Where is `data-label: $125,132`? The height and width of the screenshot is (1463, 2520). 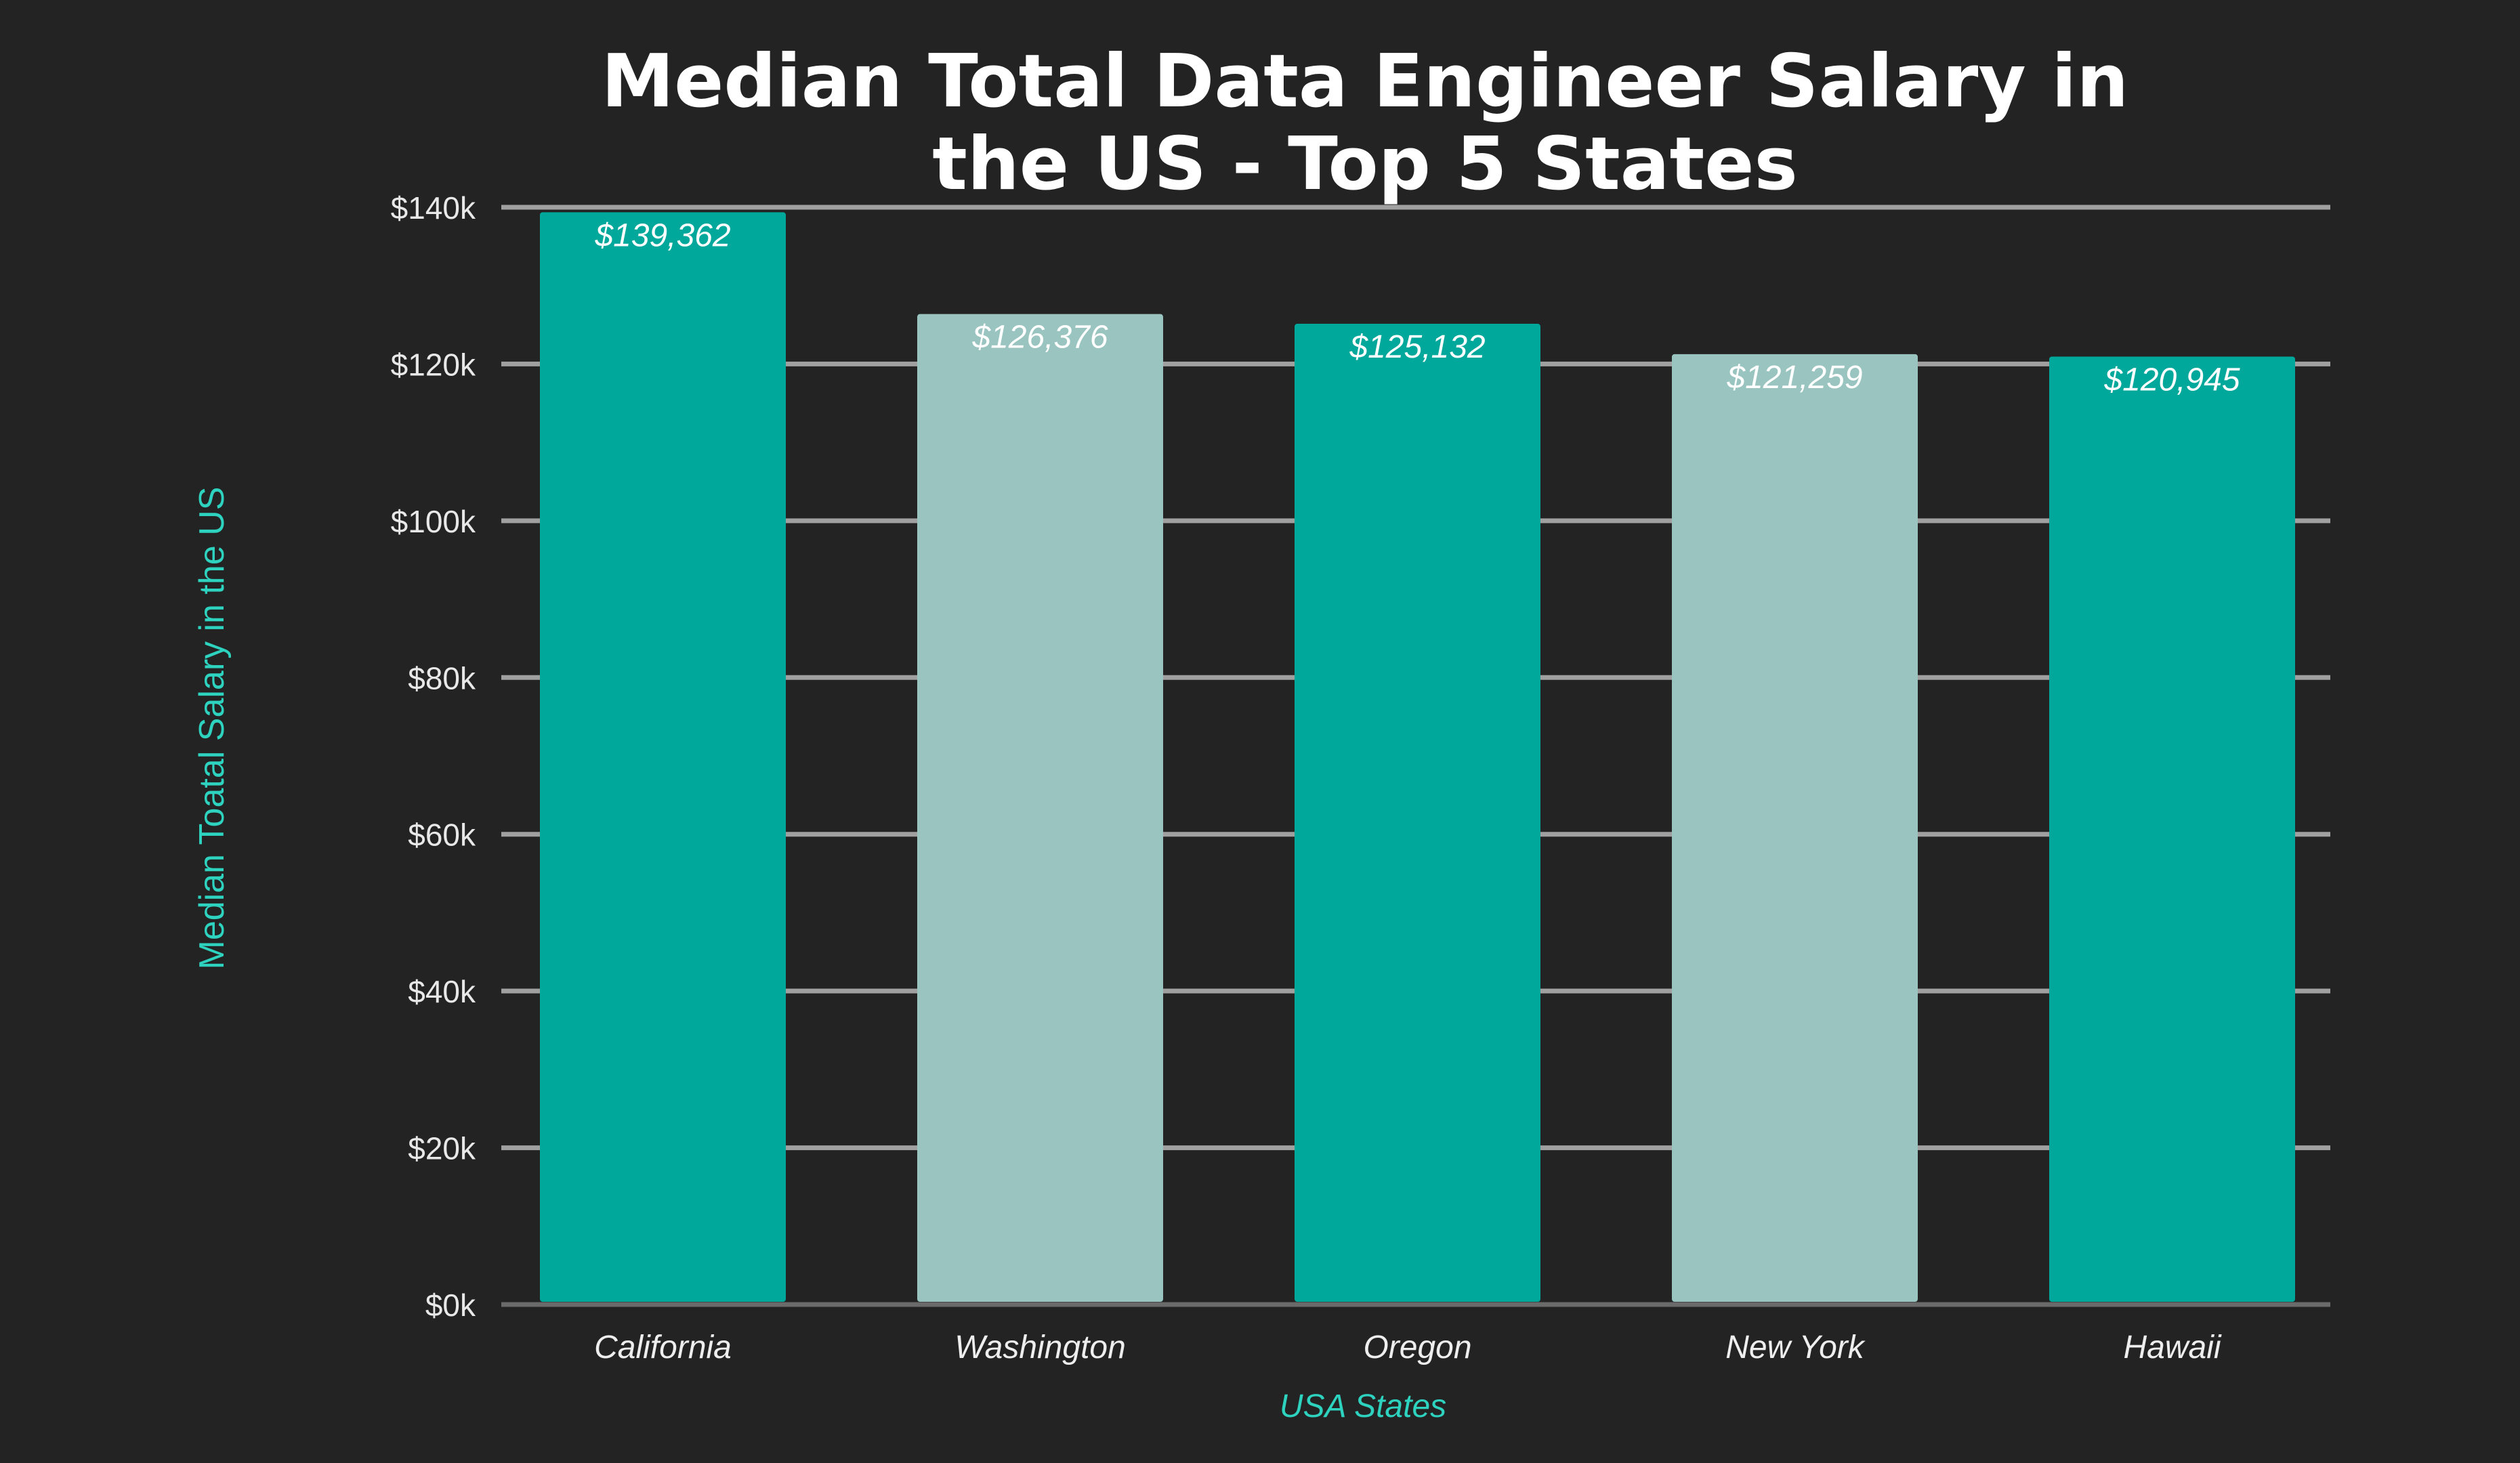
data-label: $125,132 is located at coordinates (1417, 347).